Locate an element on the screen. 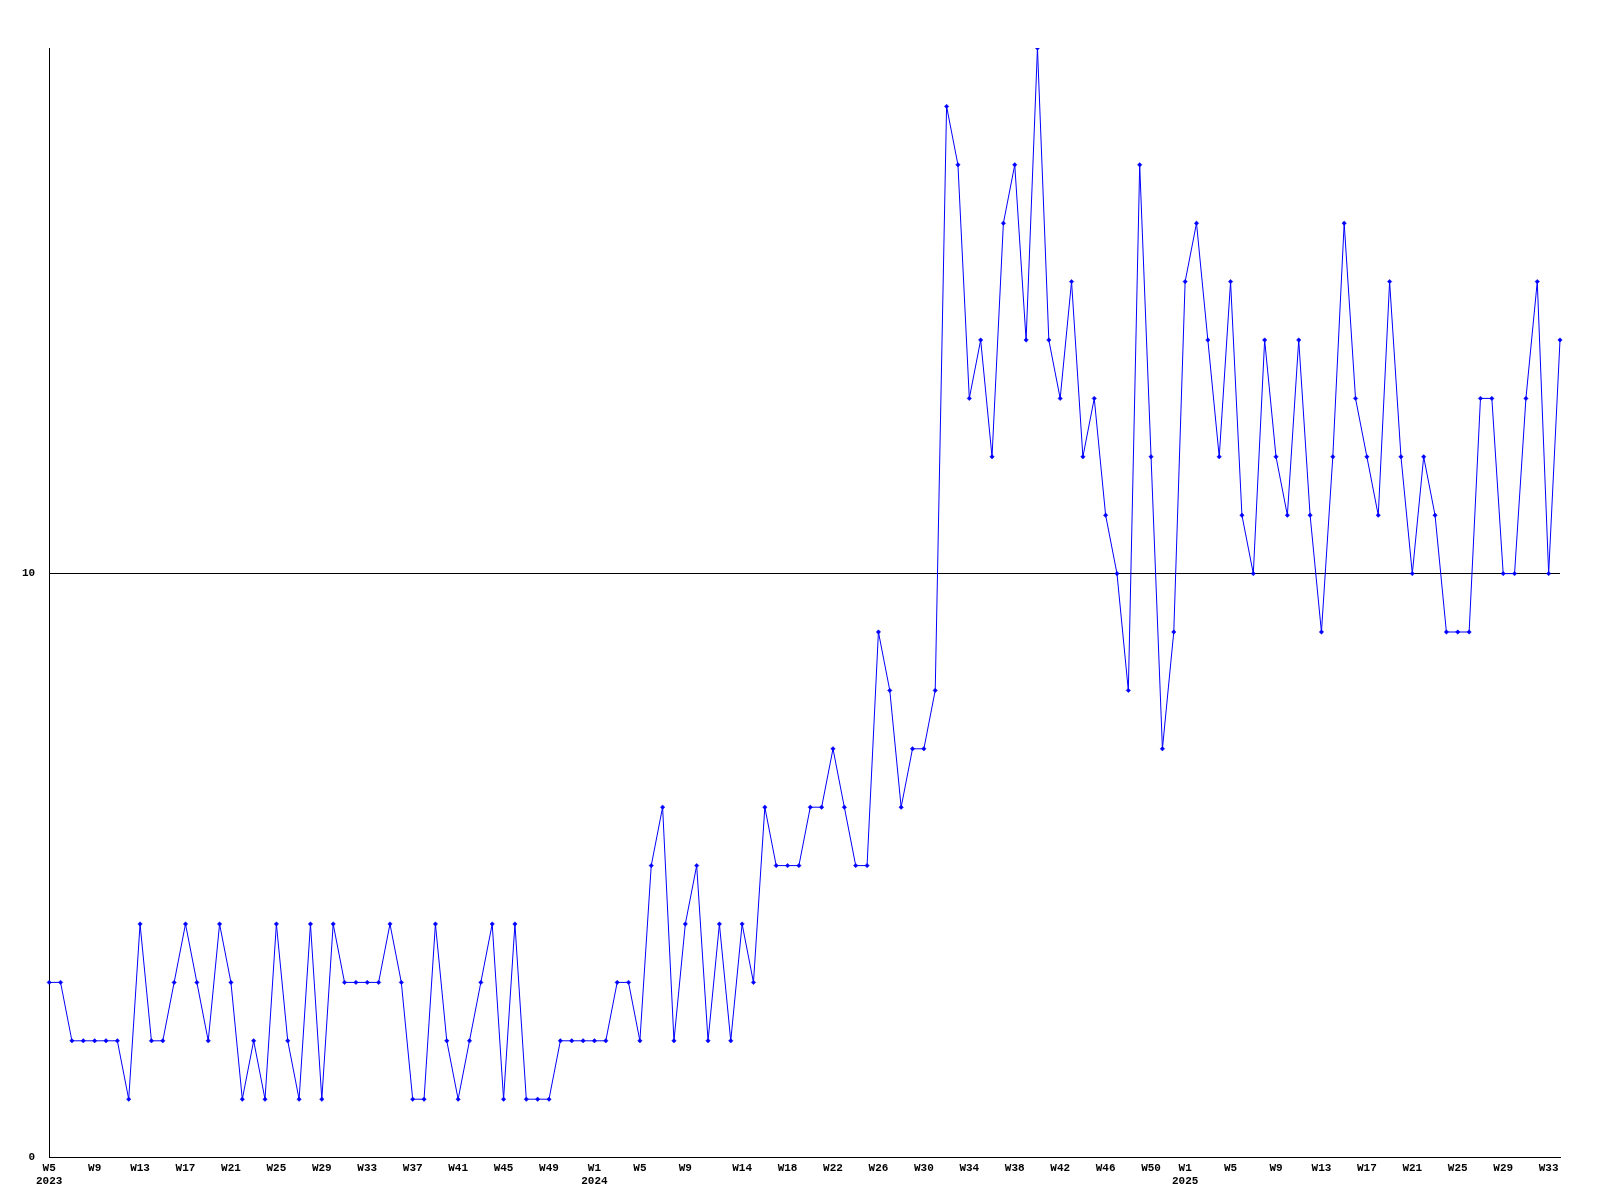 This screenshot has width=1600, height=1200. x-tick-label: W22 is located at coordinates (833, 1167).